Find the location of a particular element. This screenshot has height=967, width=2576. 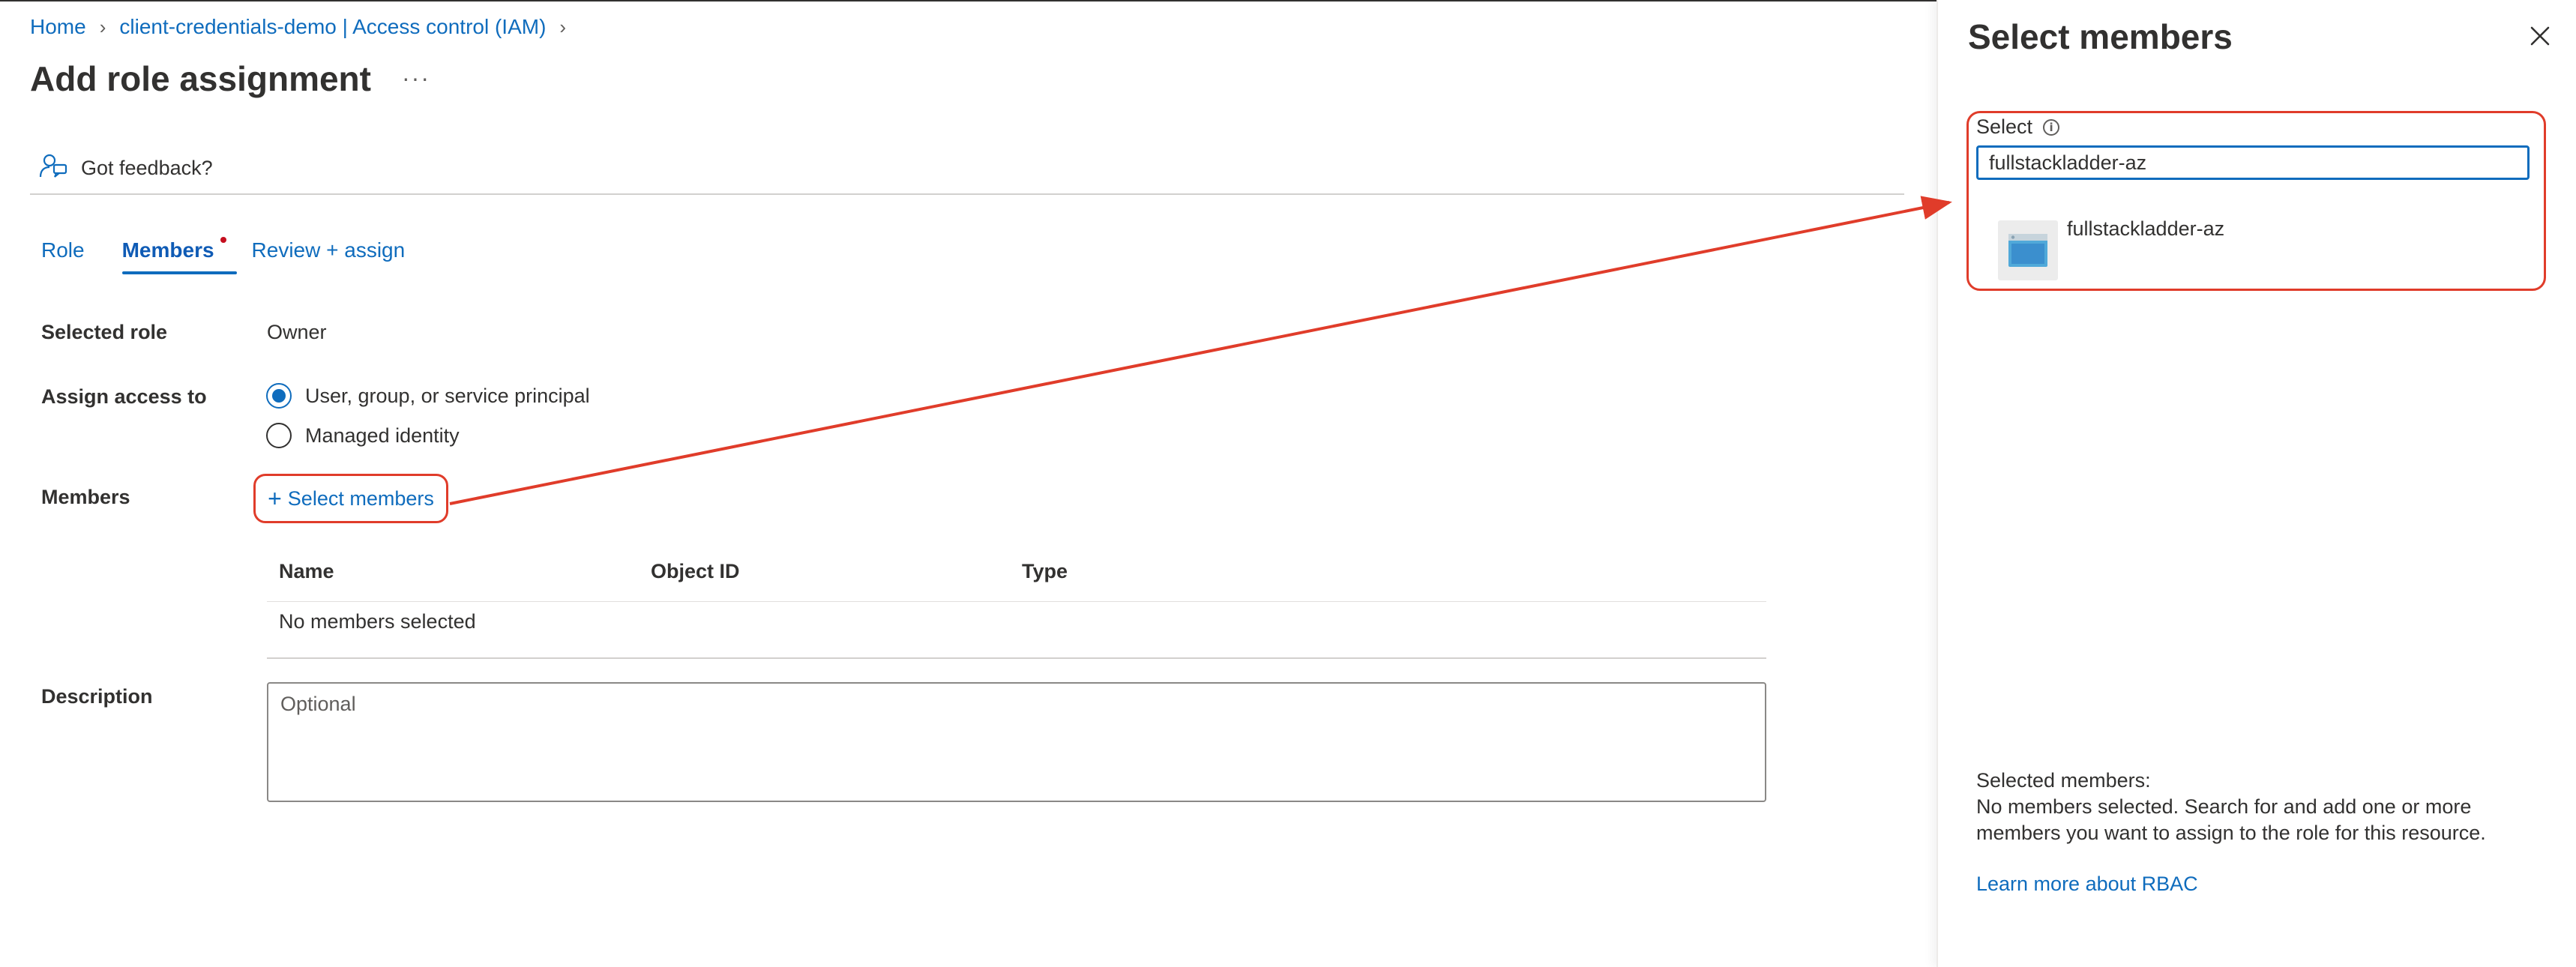

selected-role-value: Owner is located at coordinates (297, 332).